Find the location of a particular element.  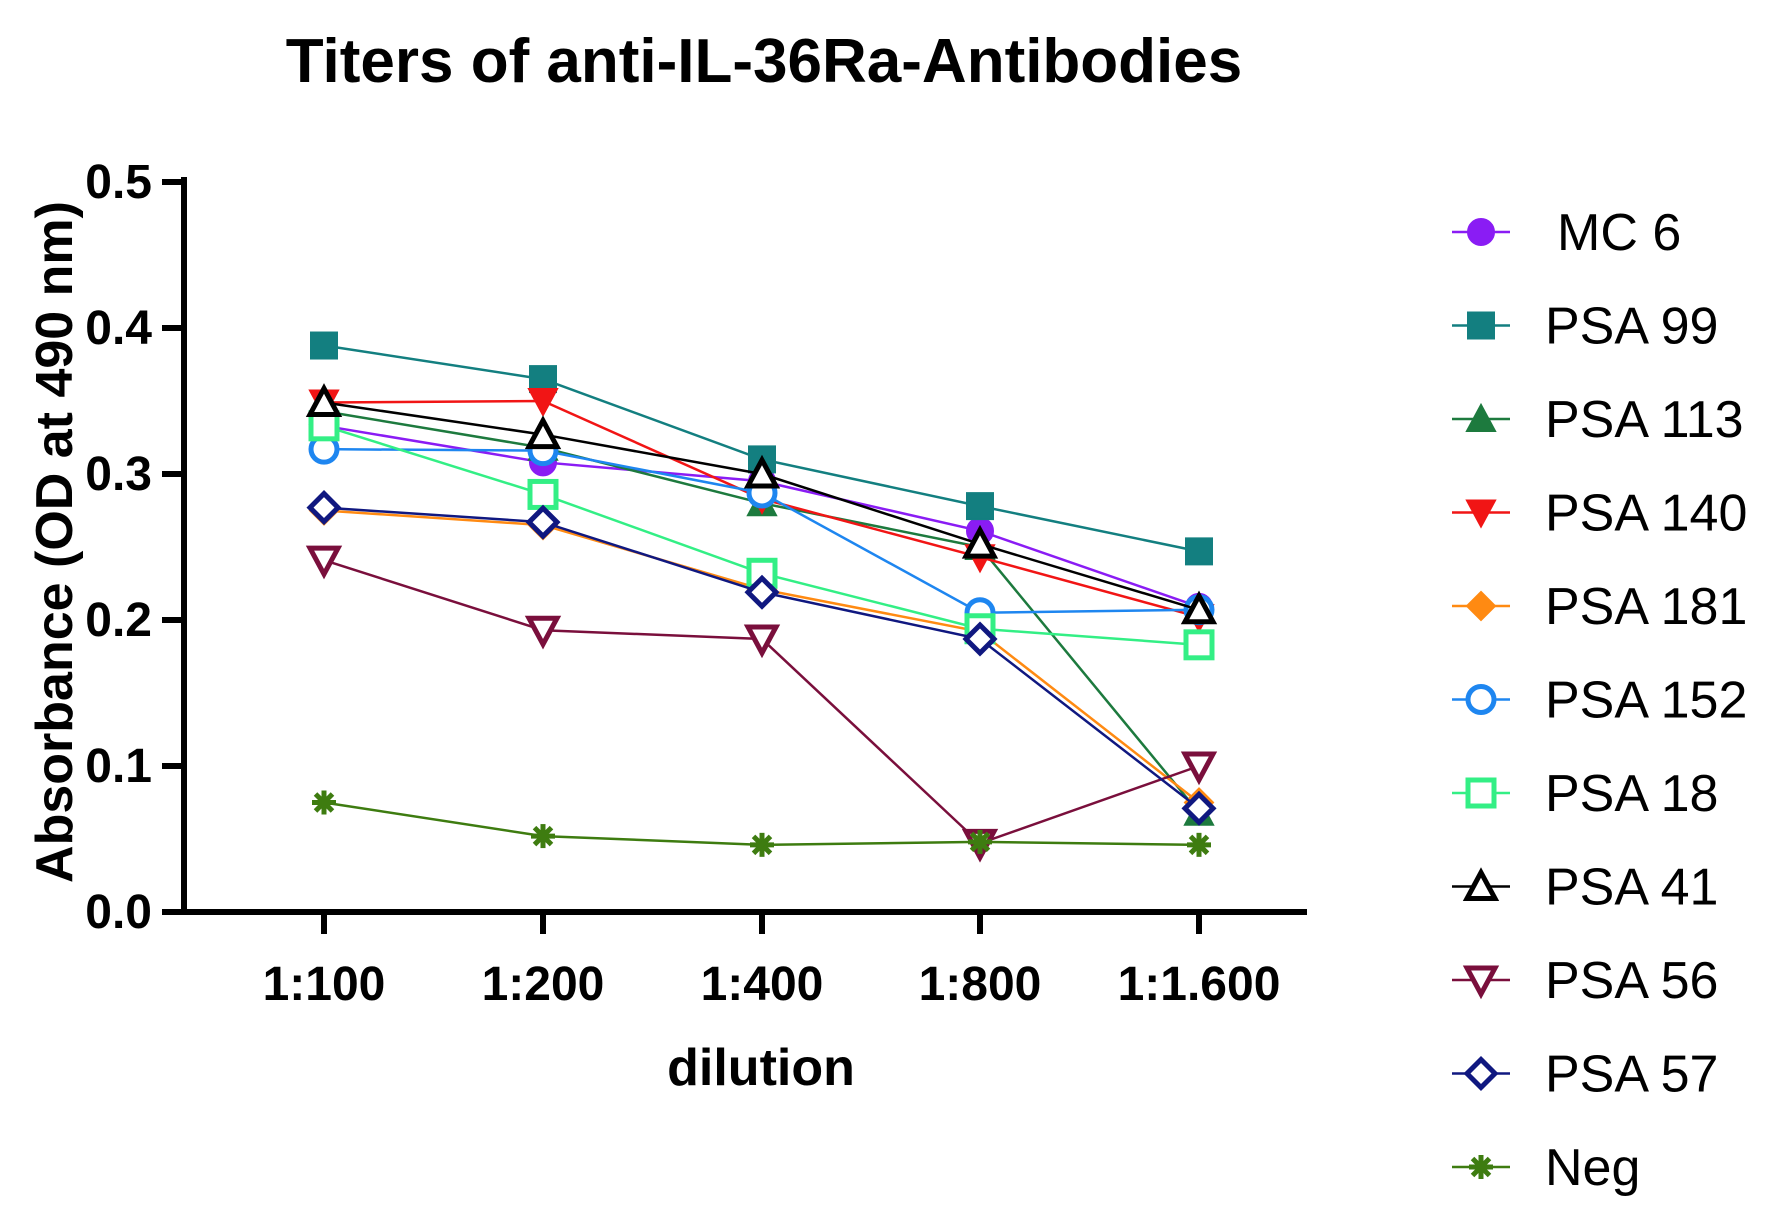

legend-item: Neg is located at coordinates (1546, 1168).